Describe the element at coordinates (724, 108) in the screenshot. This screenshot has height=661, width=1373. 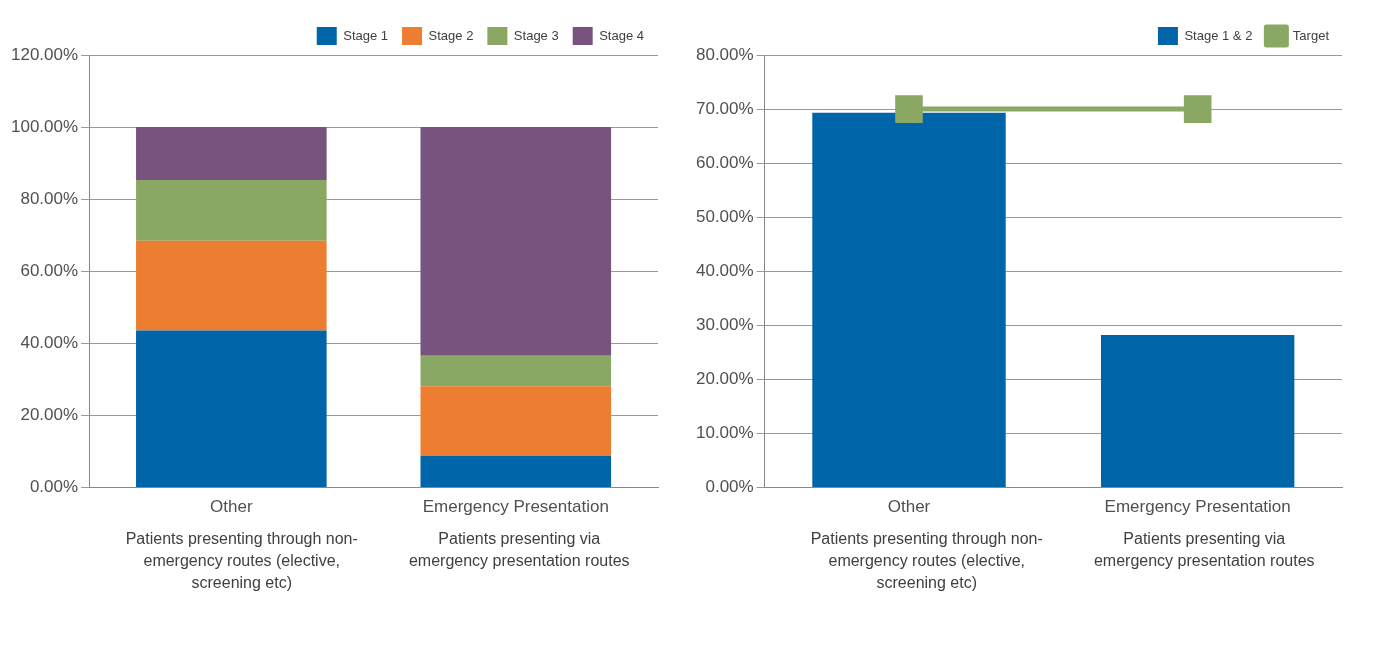
I see `y-tick-label: 70.00%` at that location.